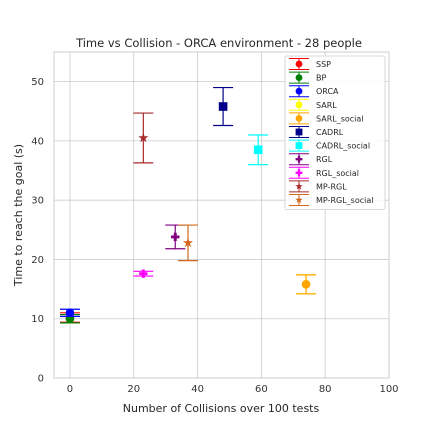 The image size is (432, 432). What do you see at coordinates (314, 91) in the screenshot?
I see `legend-entry: ORCA` at bounding box center [314, 91].